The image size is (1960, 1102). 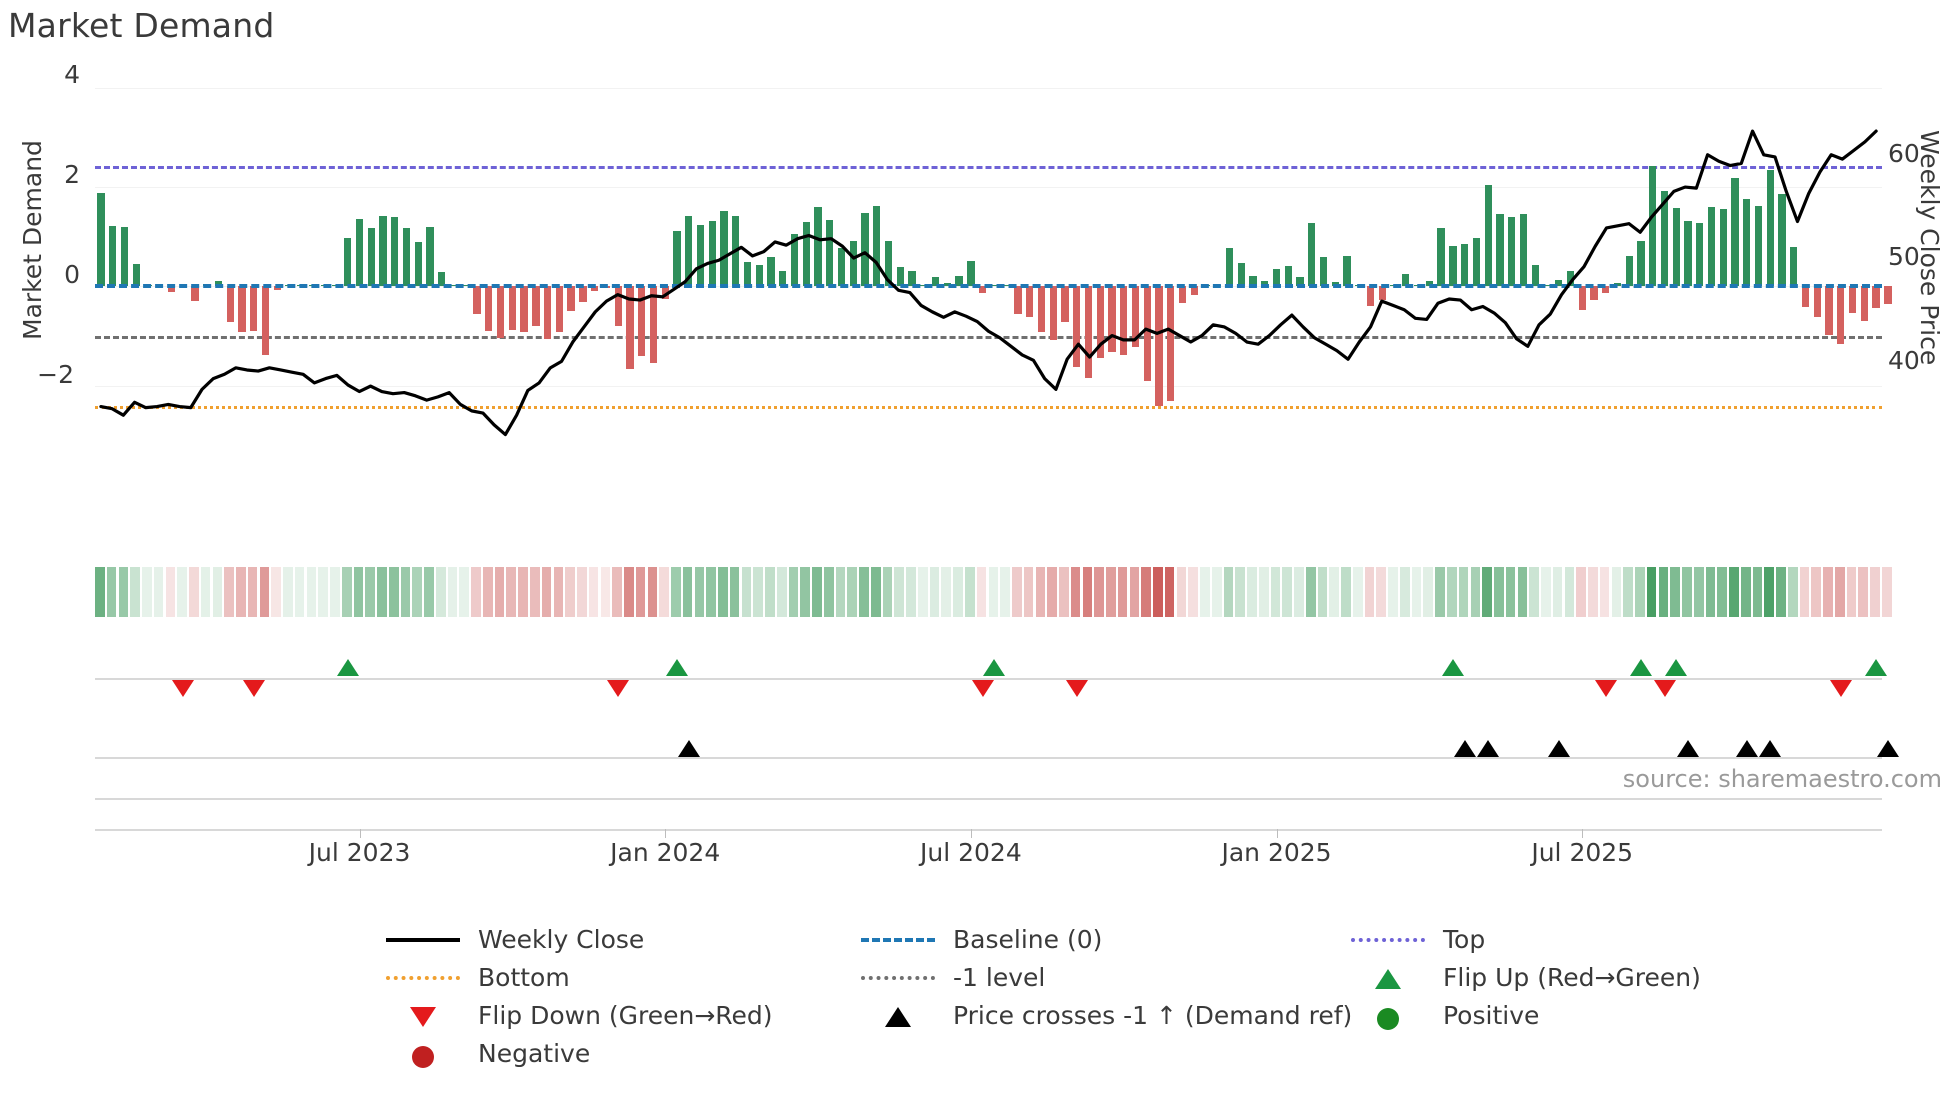 I want to click on legend-item: Price crosses -1 ↑ (Demand ref), so click(x=1103, y=1015).